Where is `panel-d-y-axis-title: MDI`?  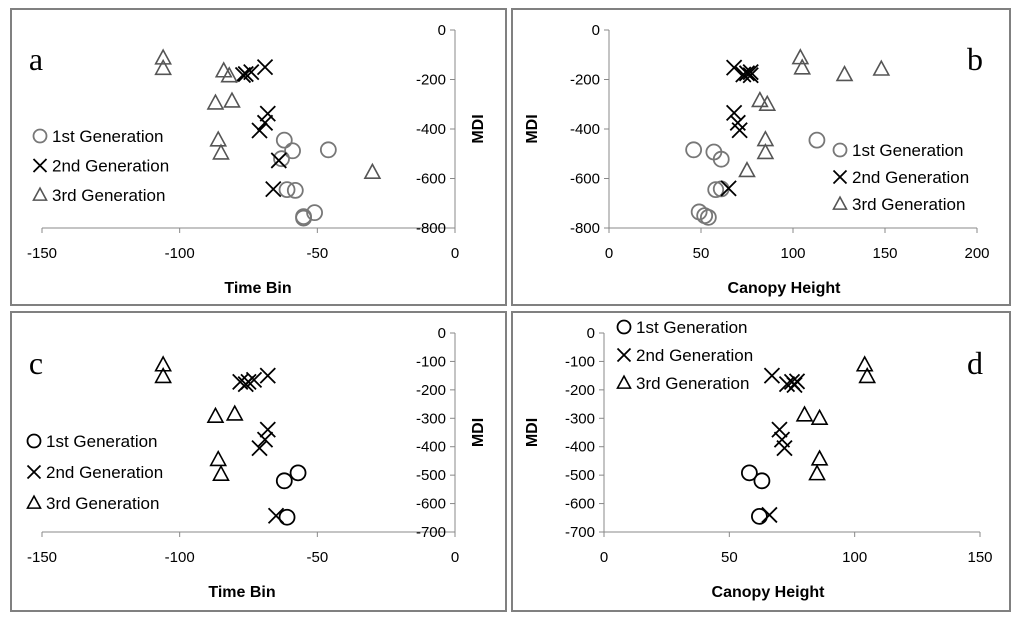 panel-d-y-axis-title: MDI is located at coordinates (532, 432).